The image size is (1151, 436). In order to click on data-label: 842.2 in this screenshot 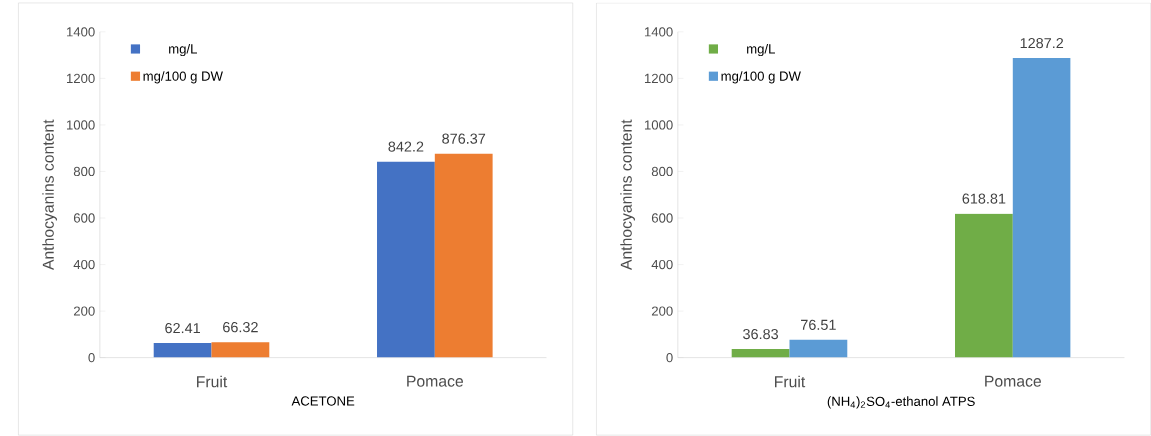, I will do `click(406, 146)`.